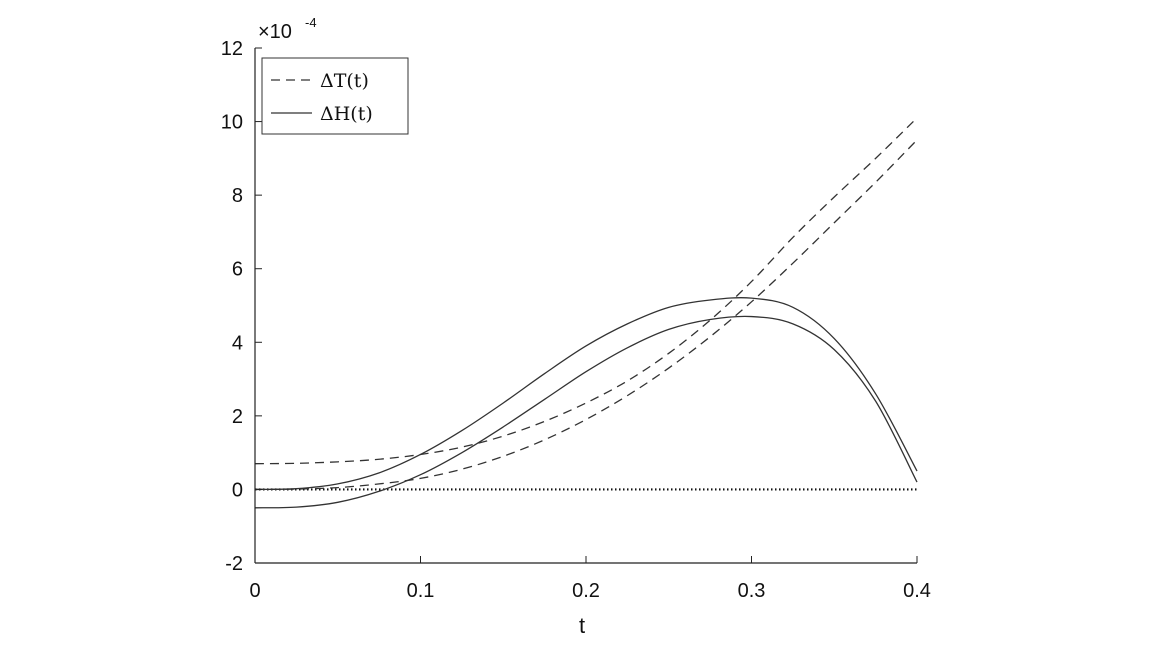  I want to click on y-multiplier-exponent: -4, so click(311, 22).